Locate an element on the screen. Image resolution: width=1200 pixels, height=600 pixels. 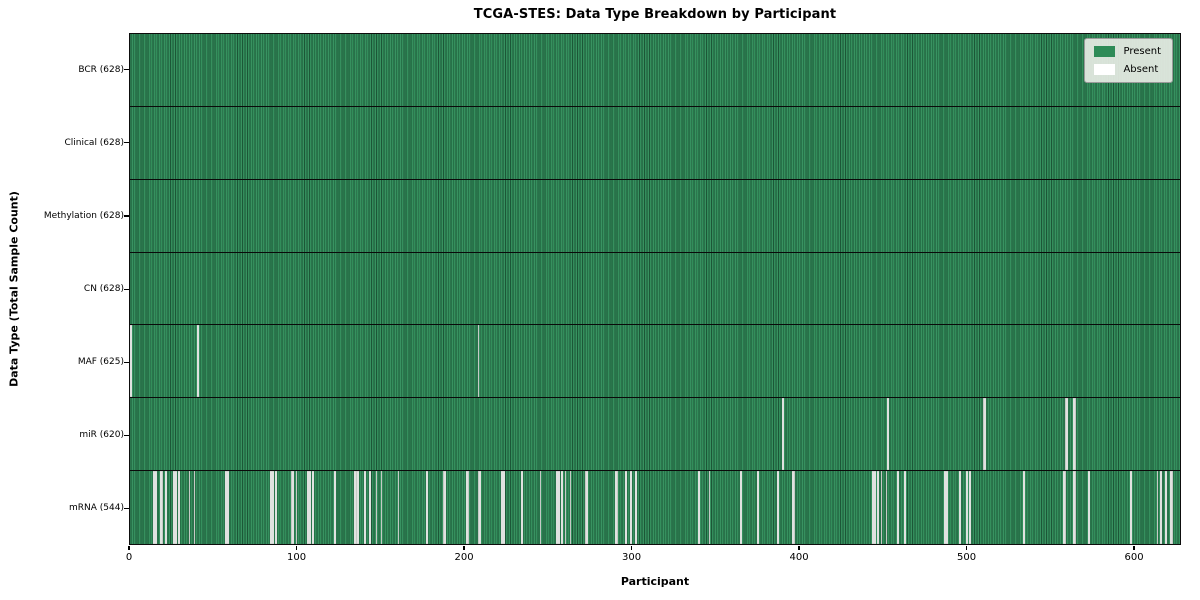
absent-swatch-icon is located at coordinates (1105, 69).